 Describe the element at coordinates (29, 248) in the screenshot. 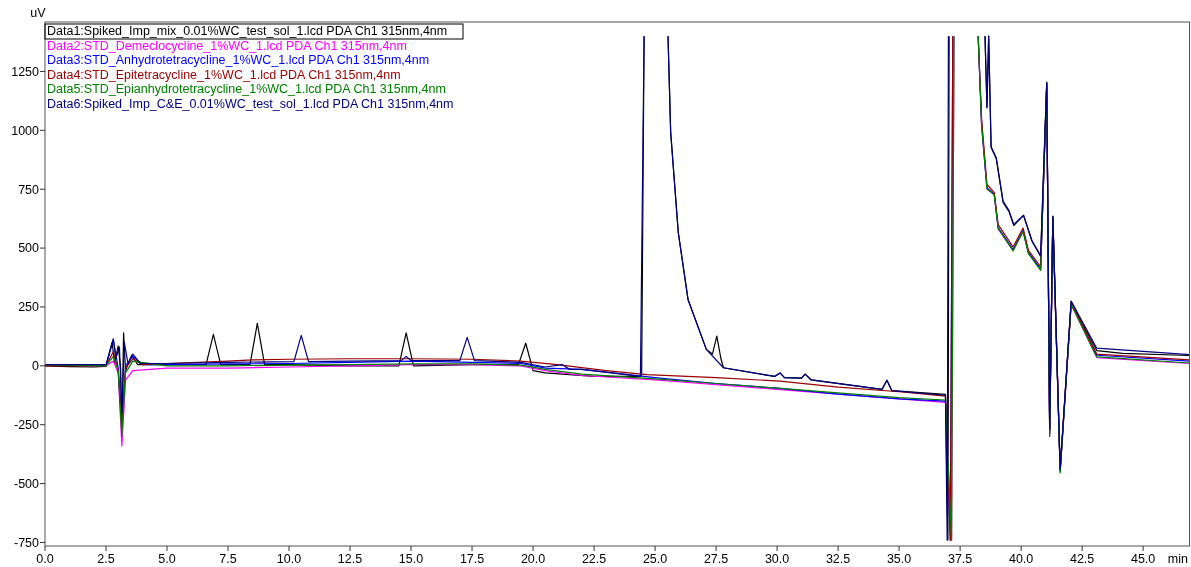

I see `y-tick-label: 500` at that location.